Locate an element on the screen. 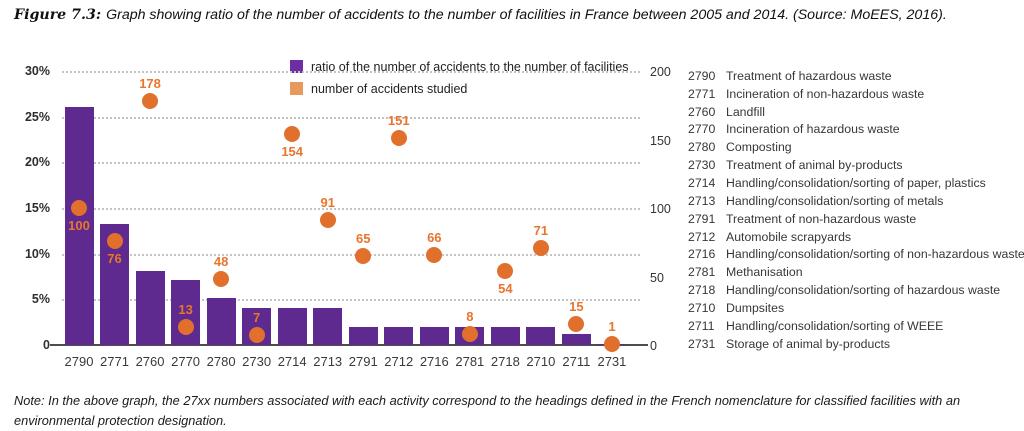  facility-item-2770: 2770 Incineration of hazardous waste is located at coordinates (856, 130).